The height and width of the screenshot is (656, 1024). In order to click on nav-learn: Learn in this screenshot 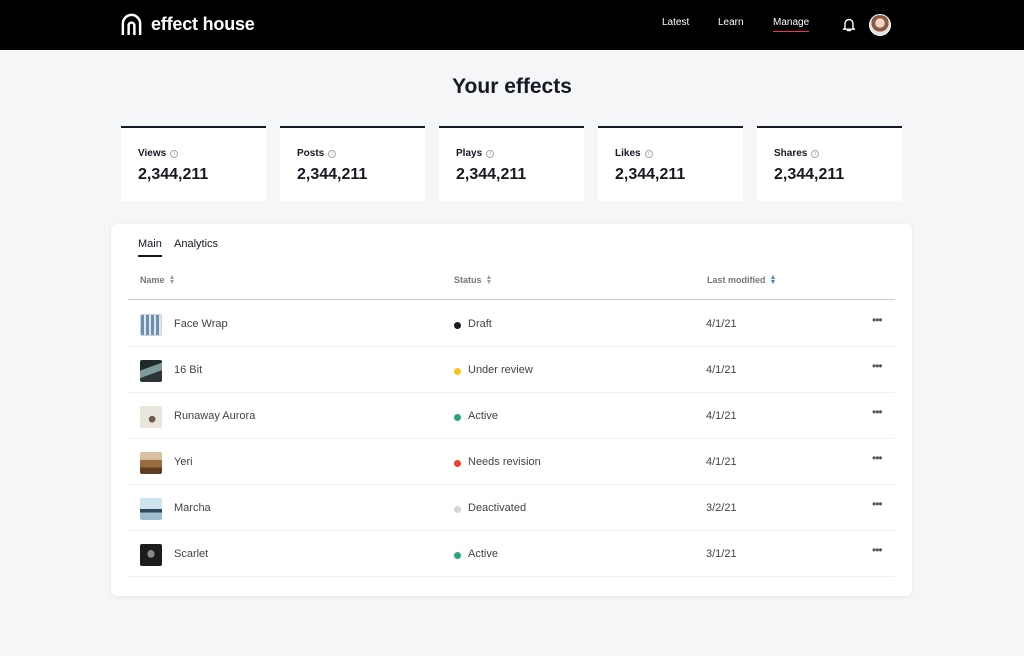, I will do `click(731, 22)`.